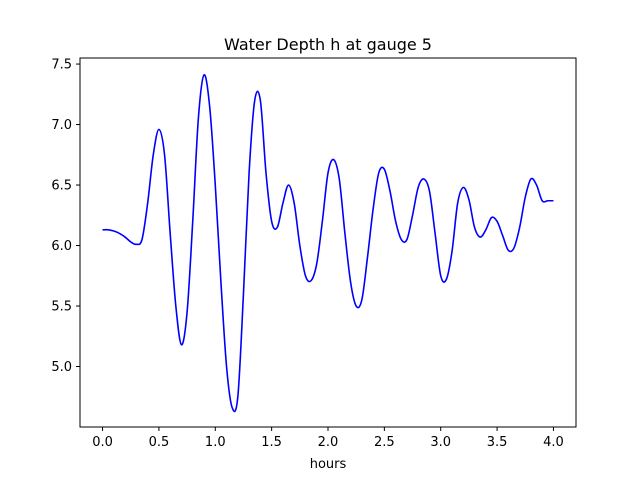 This screenshot has width=640, height=480. Describe the element at coordinates (61, 246) in the screenshot. I see `y-tick-label: 6.0` at that location.